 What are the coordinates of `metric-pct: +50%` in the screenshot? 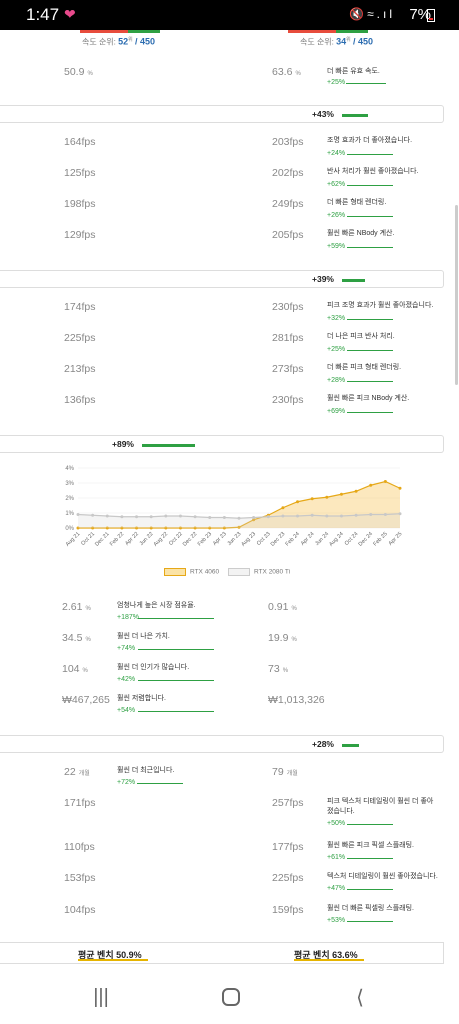 It's located at (336, 823).